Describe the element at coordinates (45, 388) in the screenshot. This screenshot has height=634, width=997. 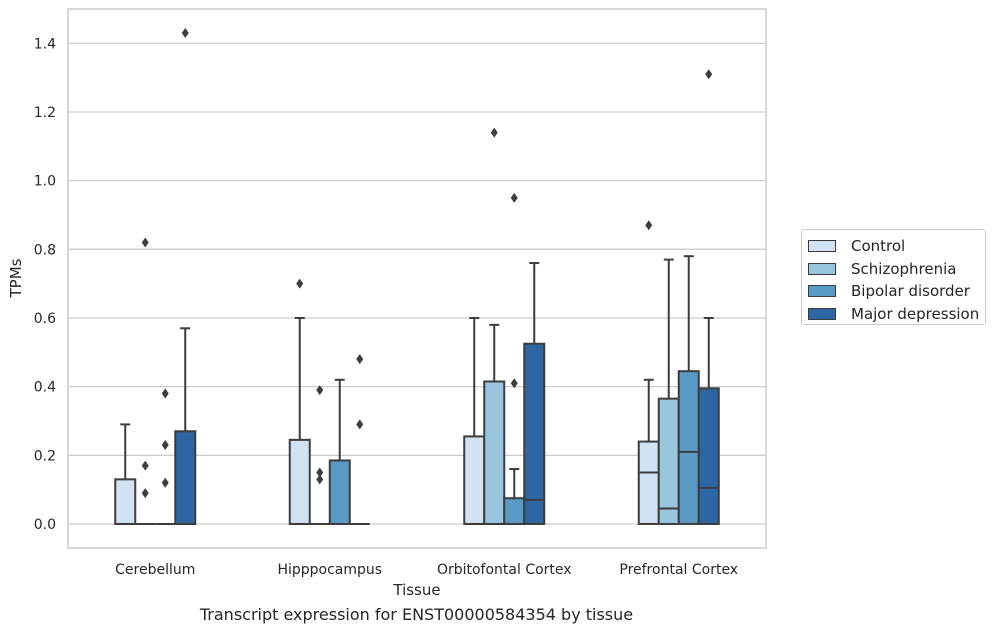
I see `y-tick-label: 0.4` at that location.